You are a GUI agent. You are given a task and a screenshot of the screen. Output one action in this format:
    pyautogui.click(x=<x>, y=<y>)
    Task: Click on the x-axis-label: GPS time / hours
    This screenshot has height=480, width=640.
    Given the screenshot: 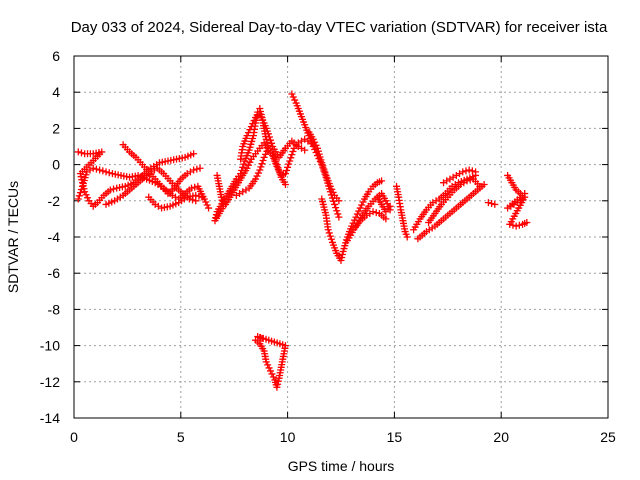 What is the action you would take?
    pyautogui.click(x=341, y=466)
    